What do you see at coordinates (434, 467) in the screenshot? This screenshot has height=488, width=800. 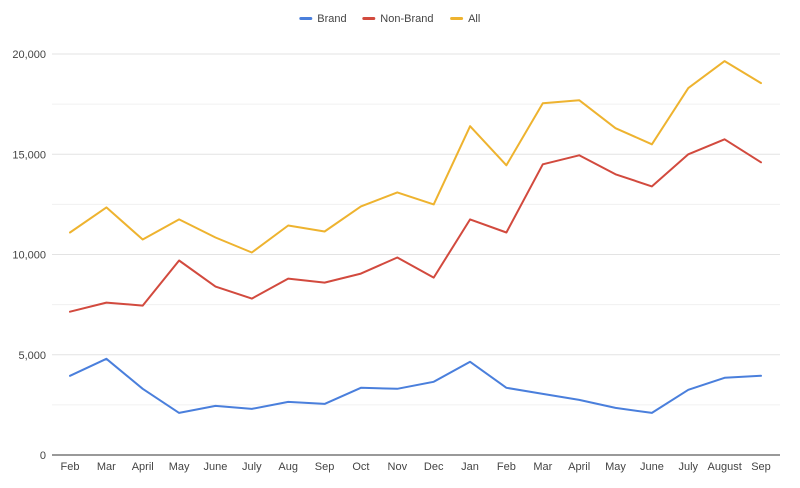 I see `x-tick-label: Dec` at bounding box center [434, 467].